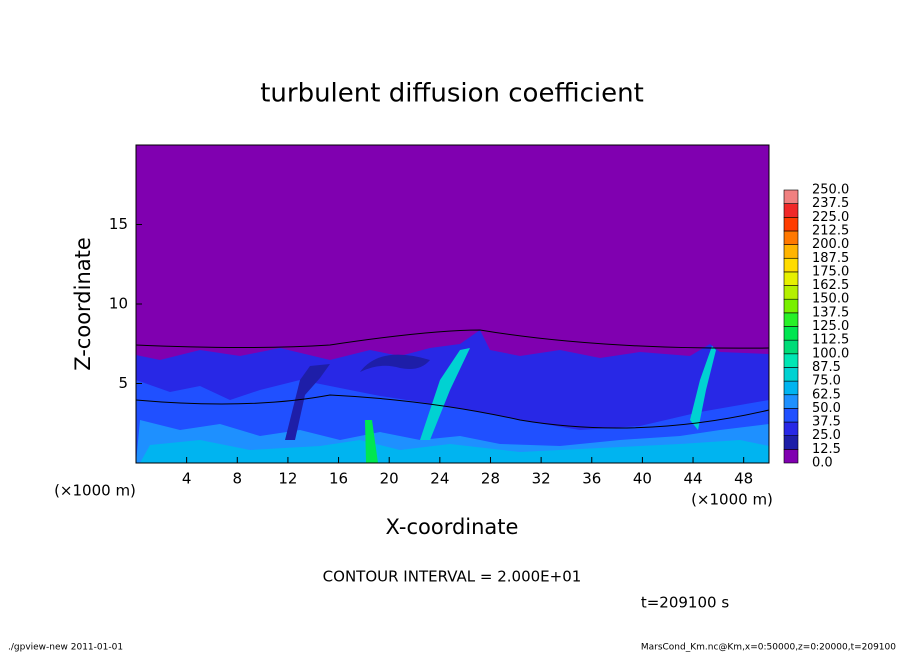 The height and width of the screenshot is (654, 904). Describe the element at coordinates (830, 190) in the screenshot. I see `colorbar-label: 250.0` at that location.